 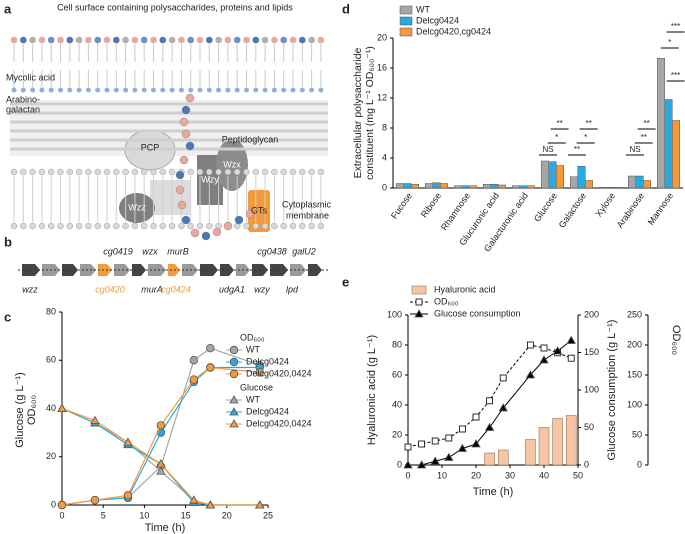 I want to click on y-tick-label: 80, so click(x=397, y=344).